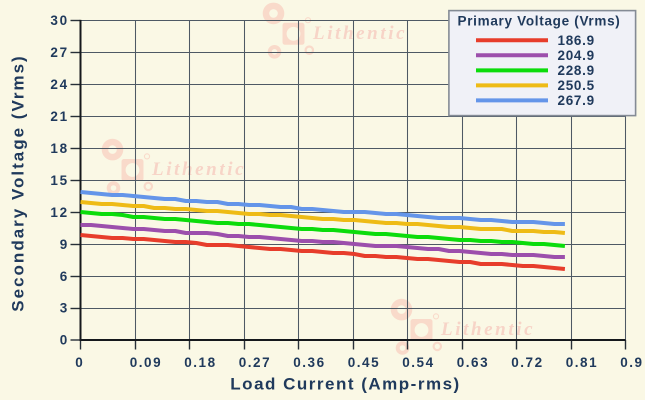 The width and height of the screenshot is (645, 400). What do you see at coordinates (255, 362) in the screenshot?
I see `svg-text: 0.27` at bounding box center [255, 362].